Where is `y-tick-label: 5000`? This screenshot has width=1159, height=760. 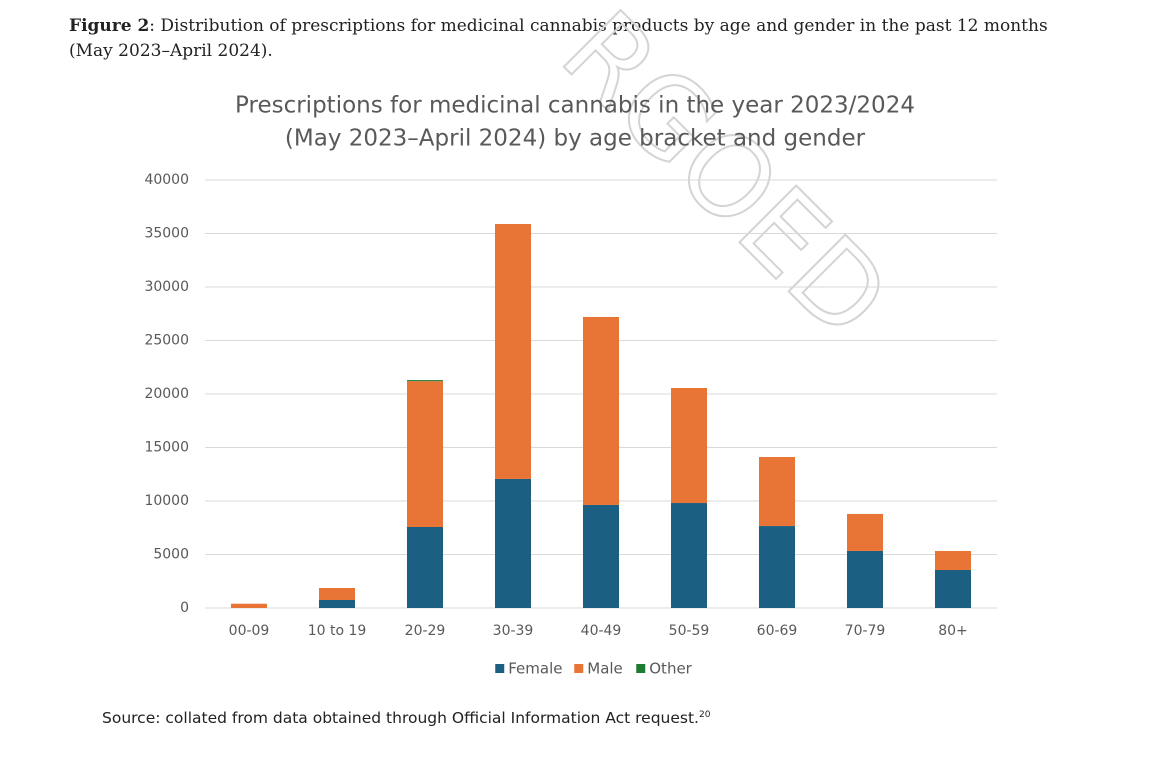
y-tick-label: 5000 is located at coordinates (171, 555).